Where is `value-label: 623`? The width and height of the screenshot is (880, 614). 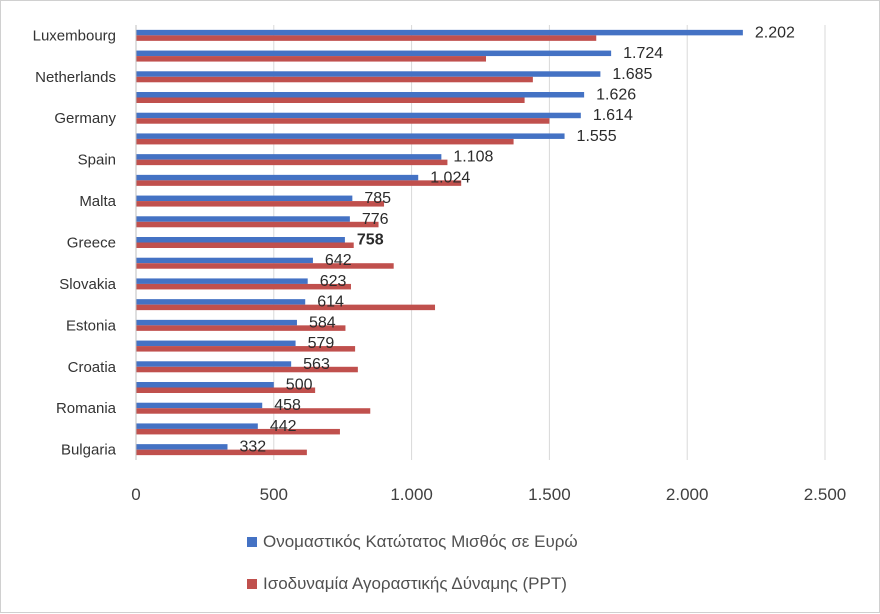 value-label: 623 is located at coordinates (333, 281).